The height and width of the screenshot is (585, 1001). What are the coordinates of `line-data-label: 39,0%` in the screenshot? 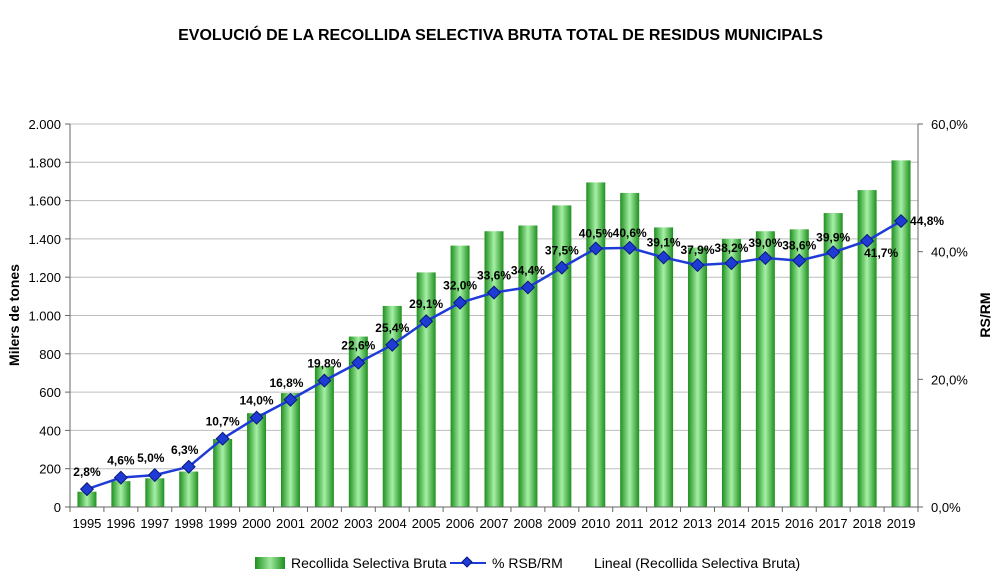 It's located at (765, 243).